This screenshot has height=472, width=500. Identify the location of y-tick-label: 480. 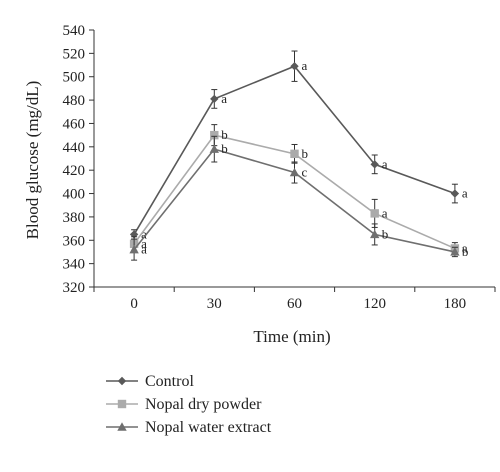
(74, 101).